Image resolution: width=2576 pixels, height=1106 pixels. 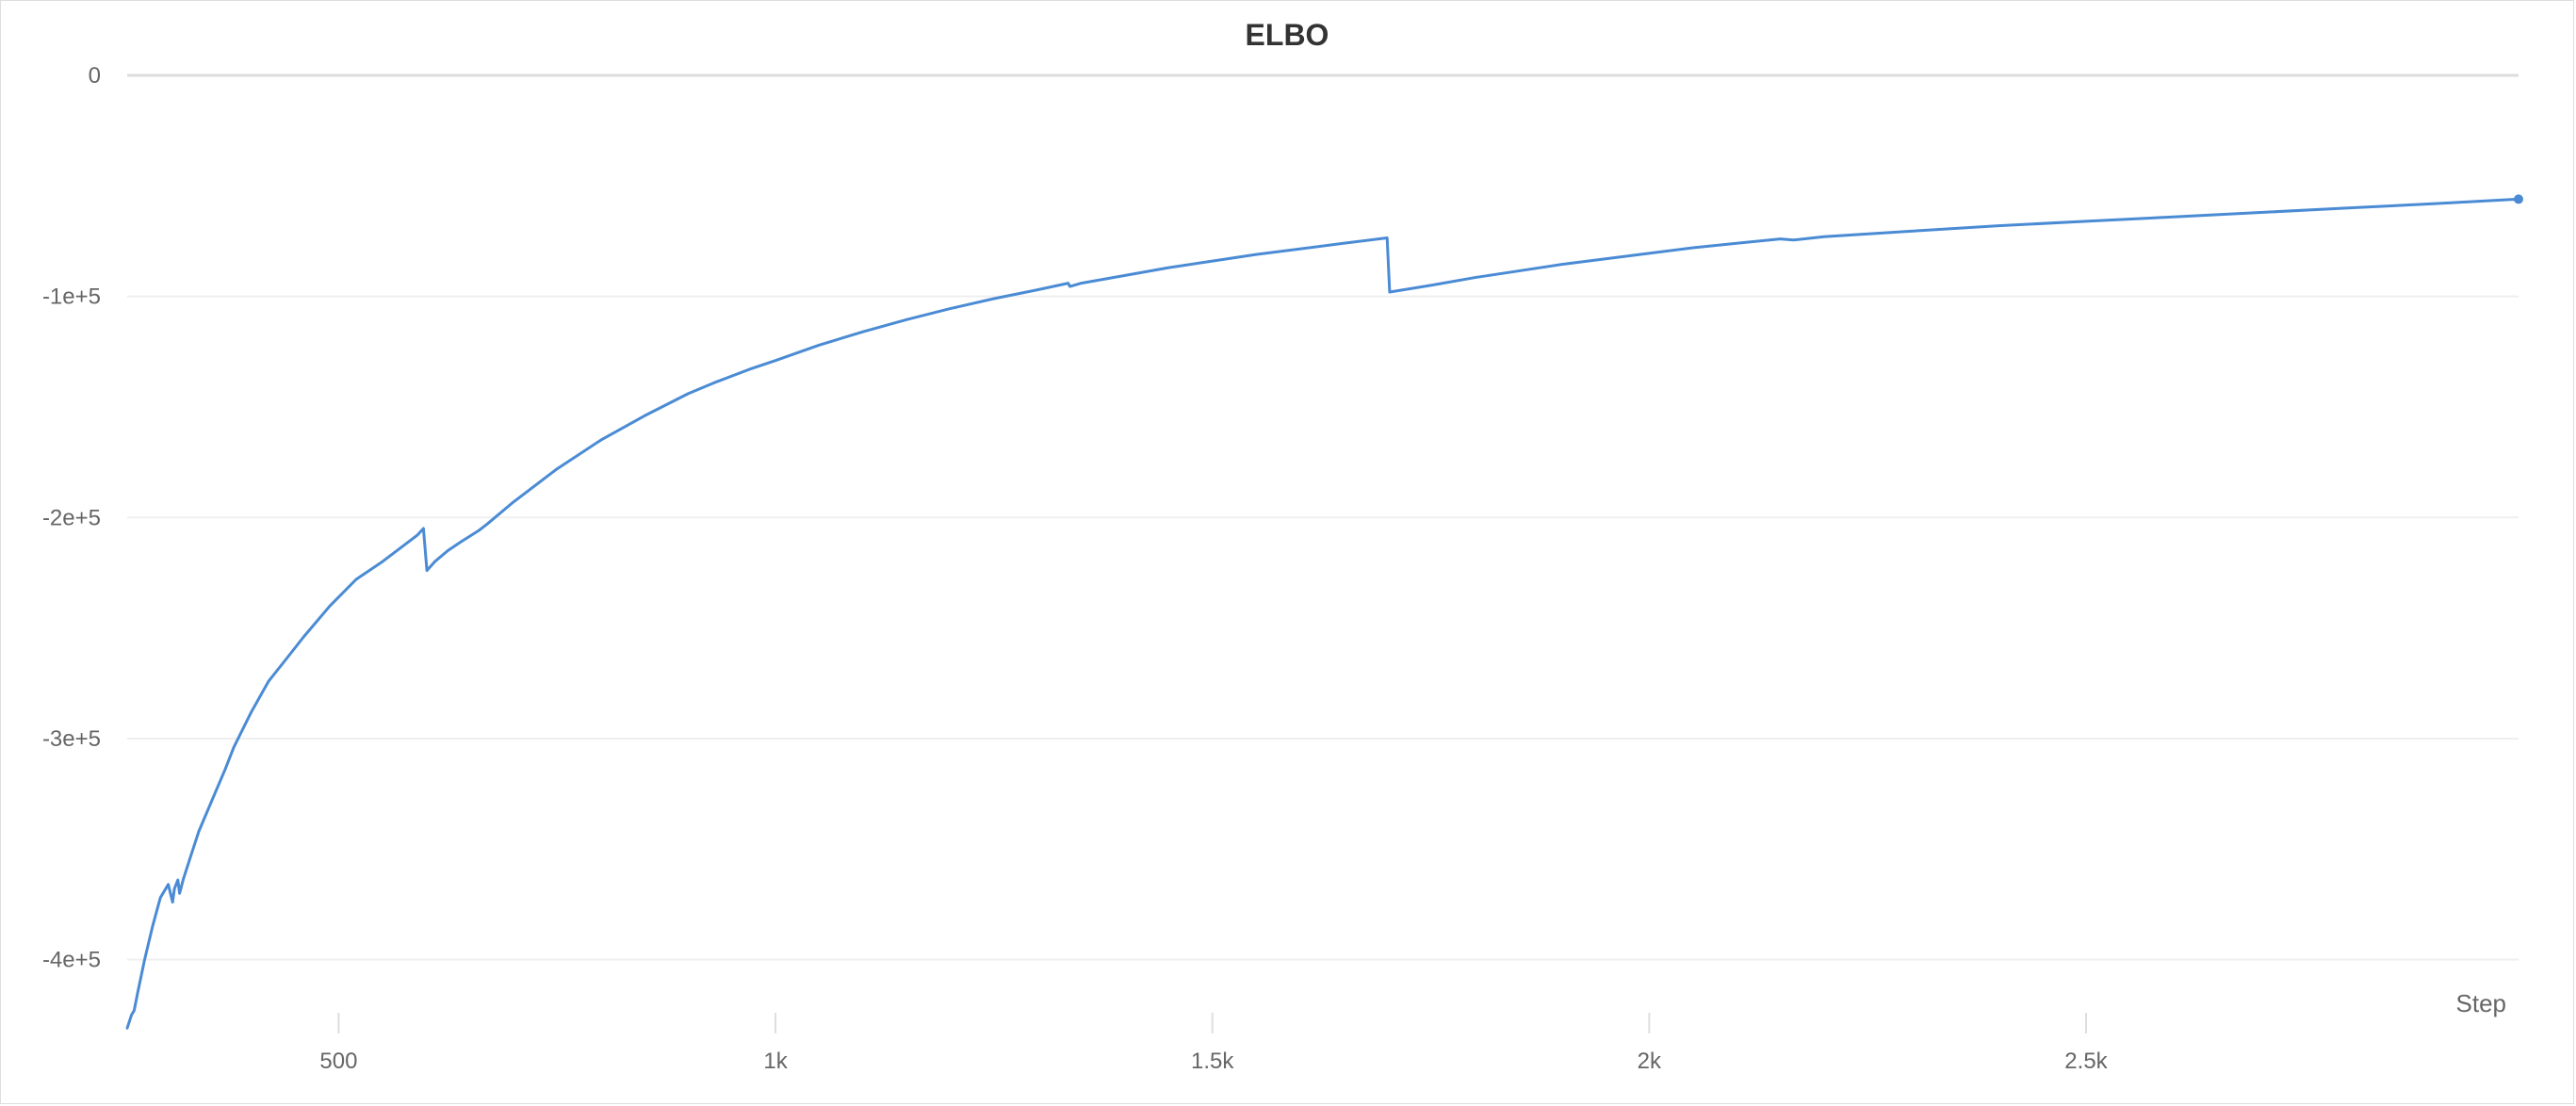 I want to click on y-tick-label: -3e+5, so click(x=71, y=739).